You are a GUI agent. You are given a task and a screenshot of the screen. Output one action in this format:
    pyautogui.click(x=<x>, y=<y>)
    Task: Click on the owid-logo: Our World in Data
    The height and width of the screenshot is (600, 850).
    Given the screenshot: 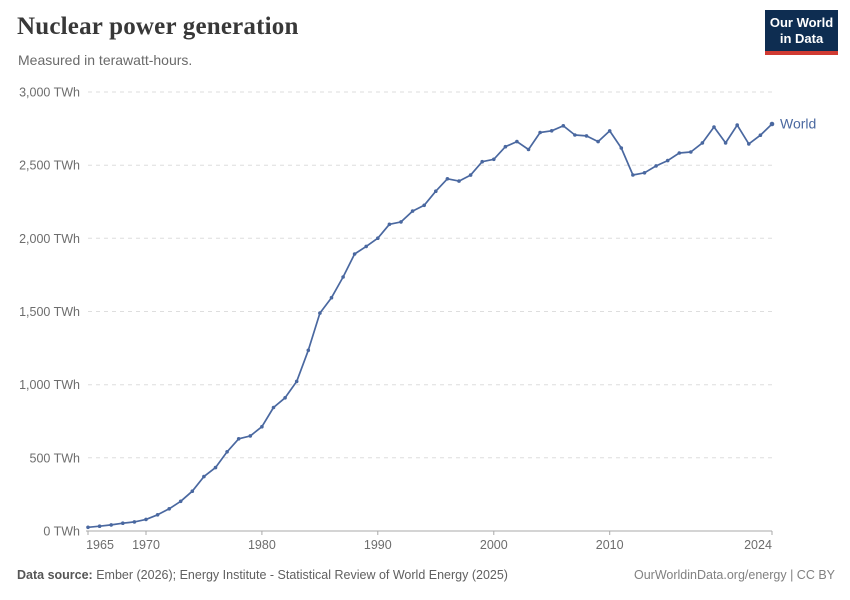 What is the action you would take?
    pyautogui.click(x=801, y=32)
    